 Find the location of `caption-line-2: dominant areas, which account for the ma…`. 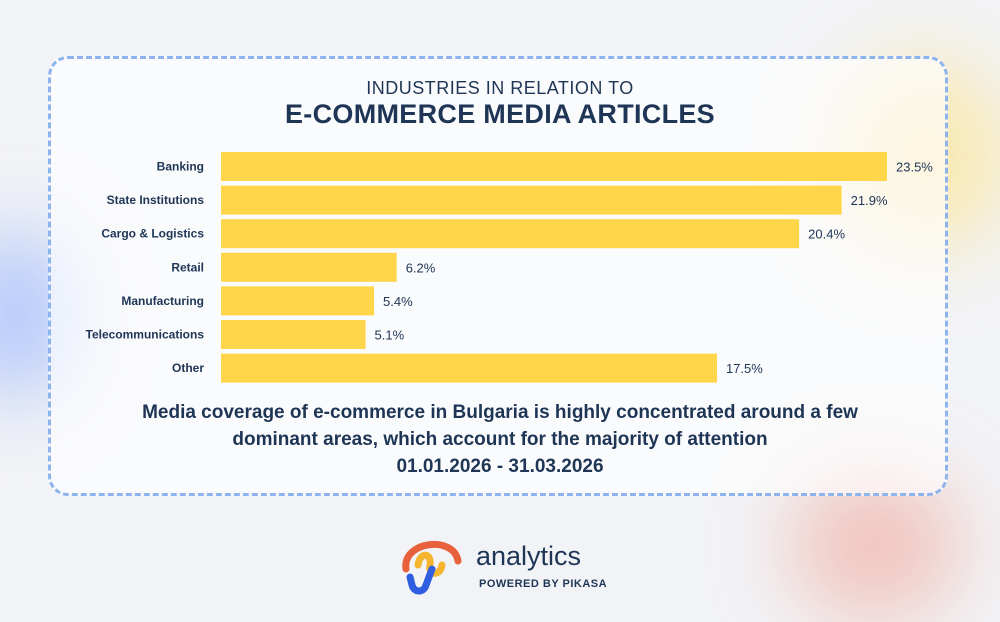

caption-line-2: dominant areas, which account for the ma… is located at coordinates (500, 439).